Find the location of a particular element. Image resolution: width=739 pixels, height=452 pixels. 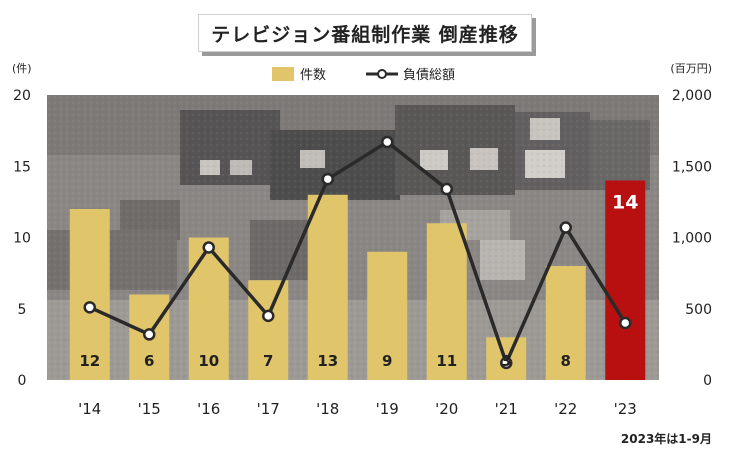

footnote: 2023年は1-9月 is located at coordinates (666, 438).